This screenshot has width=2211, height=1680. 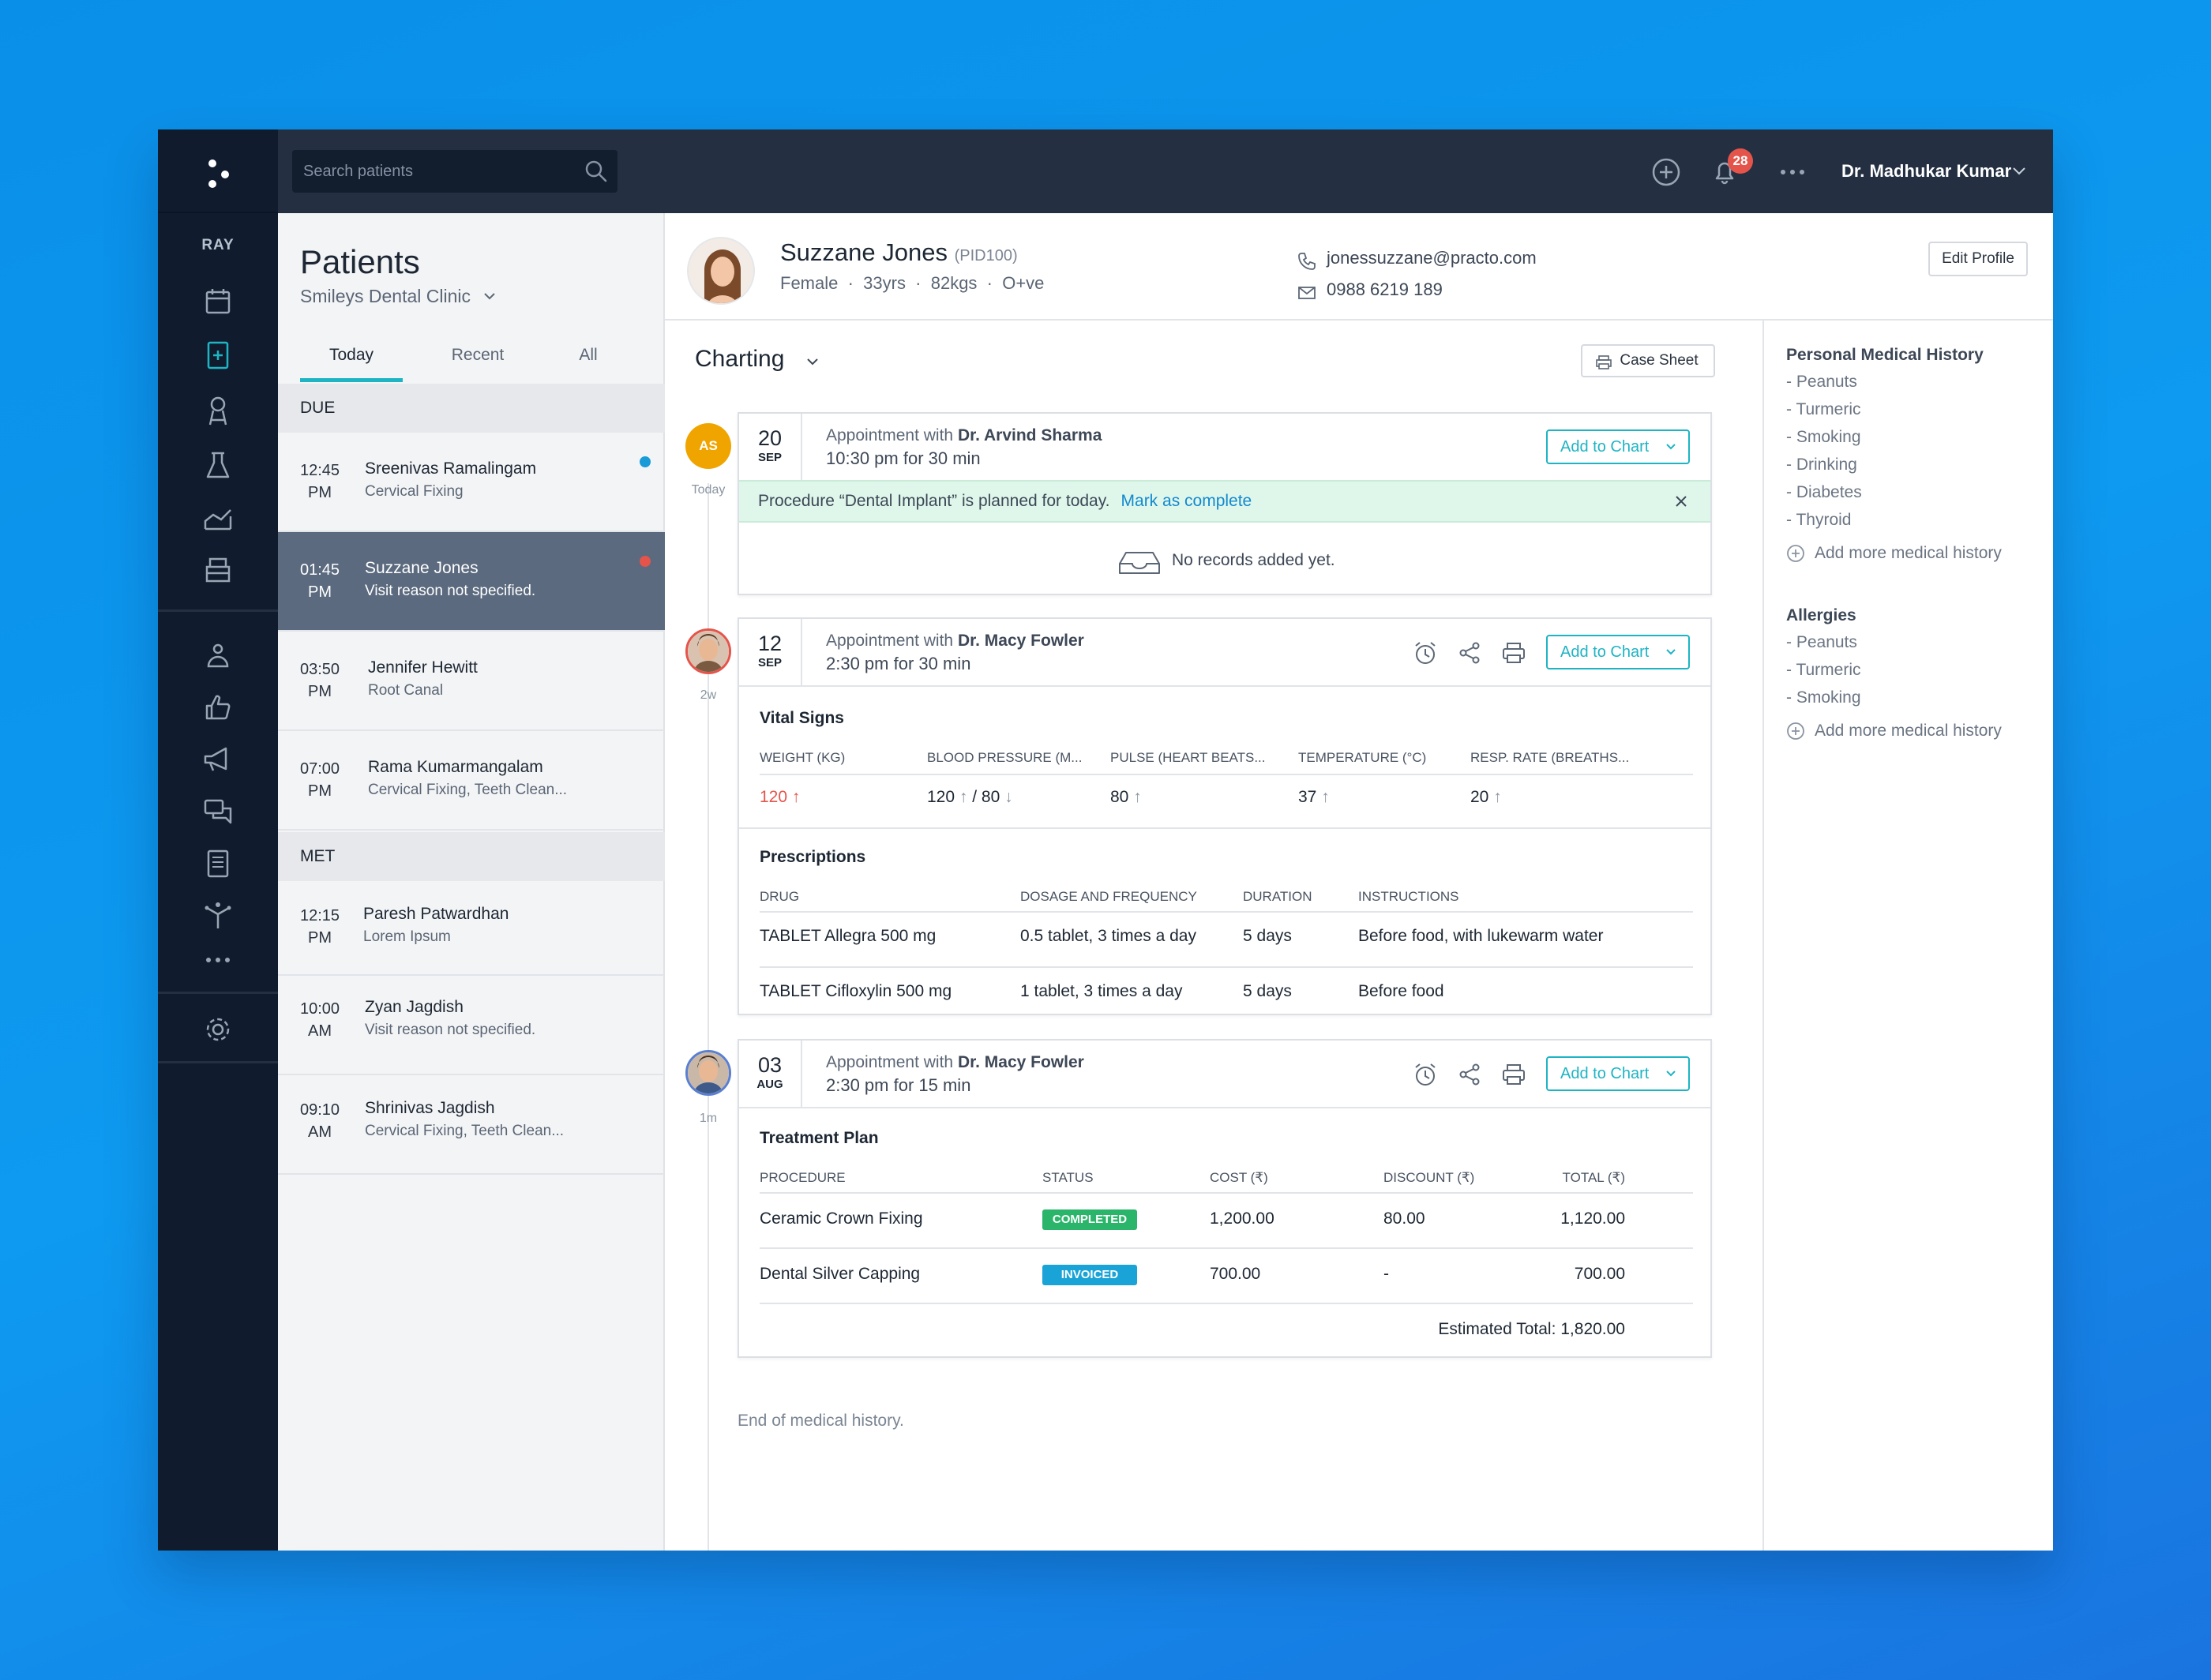 I want to click on chat-icon, so click(x=218, y=812).